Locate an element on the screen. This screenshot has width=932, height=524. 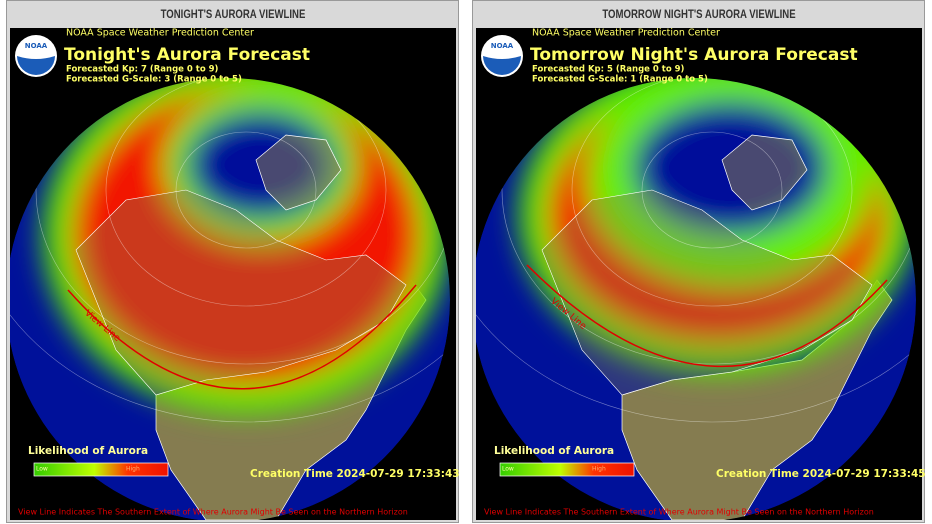
panel-header: TOMORROW NIGHT'S AURORA VIEWLINE is located at coordinates (698, 14).